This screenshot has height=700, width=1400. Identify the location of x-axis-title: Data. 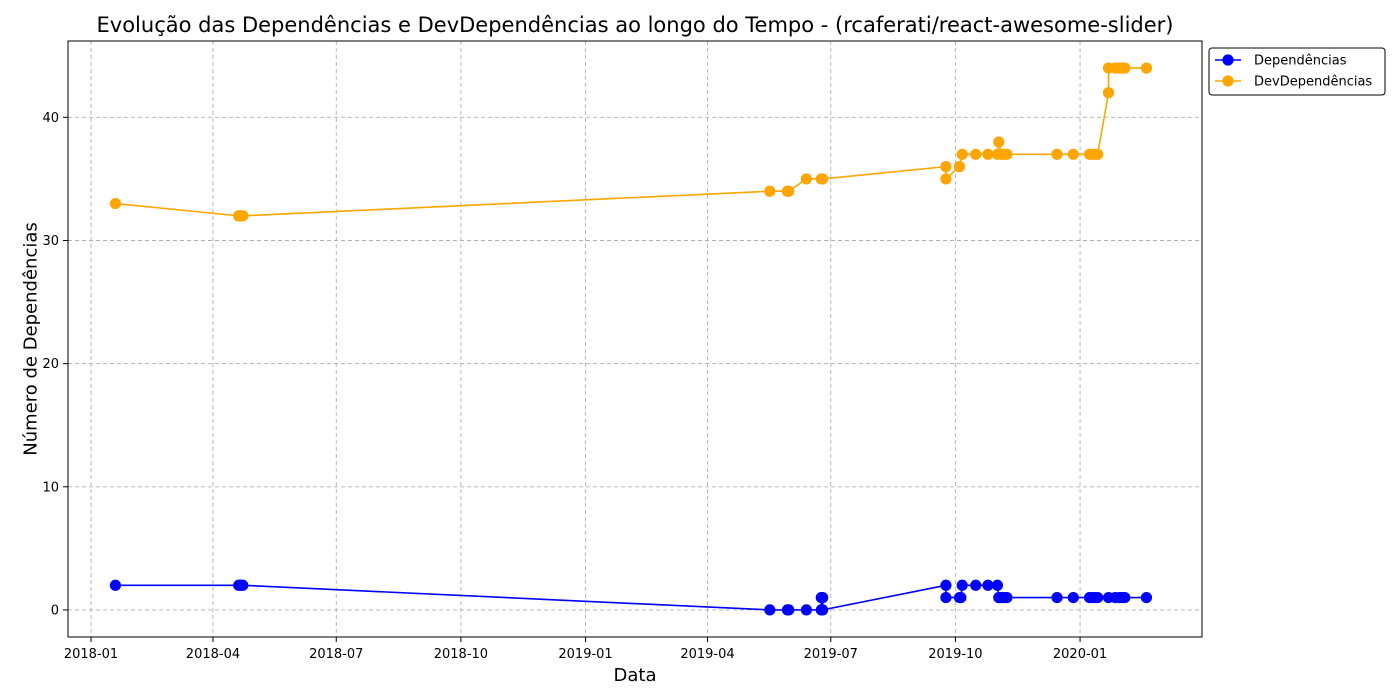
(635, 675).